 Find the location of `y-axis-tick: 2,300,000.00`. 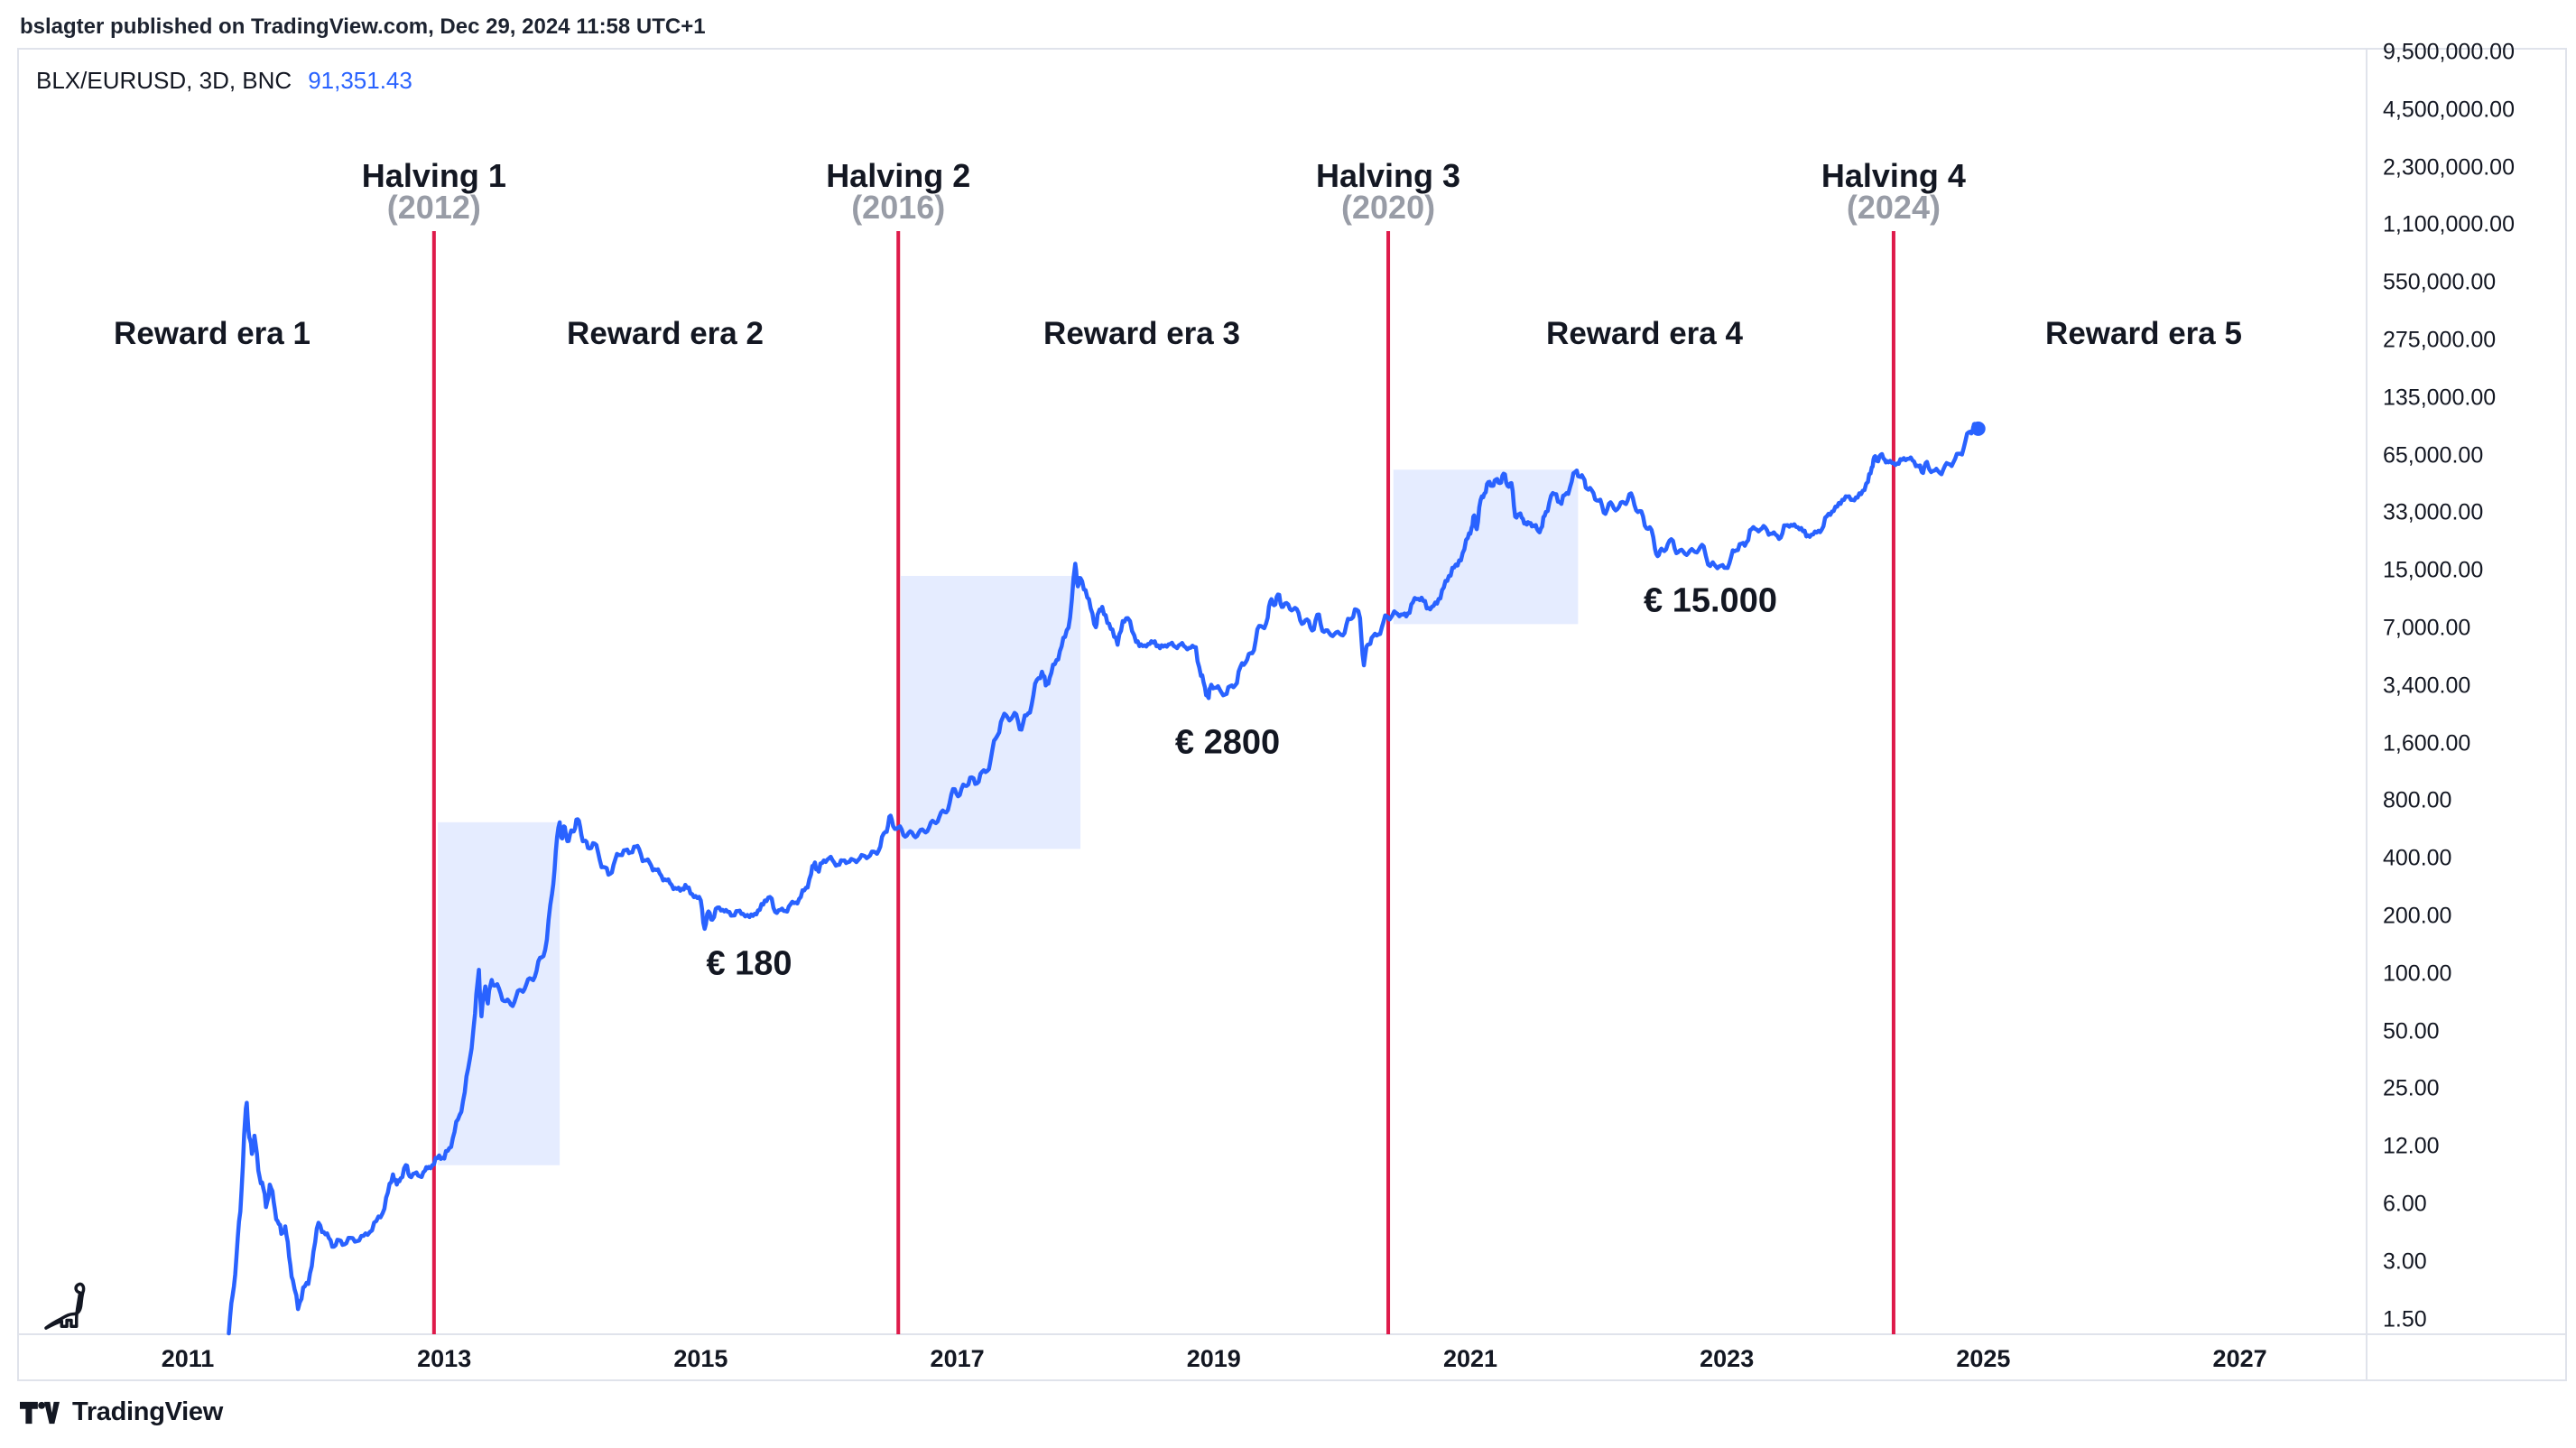

y-axis-tick: 2,300,000.00 is located at coordinates (2449, 167).